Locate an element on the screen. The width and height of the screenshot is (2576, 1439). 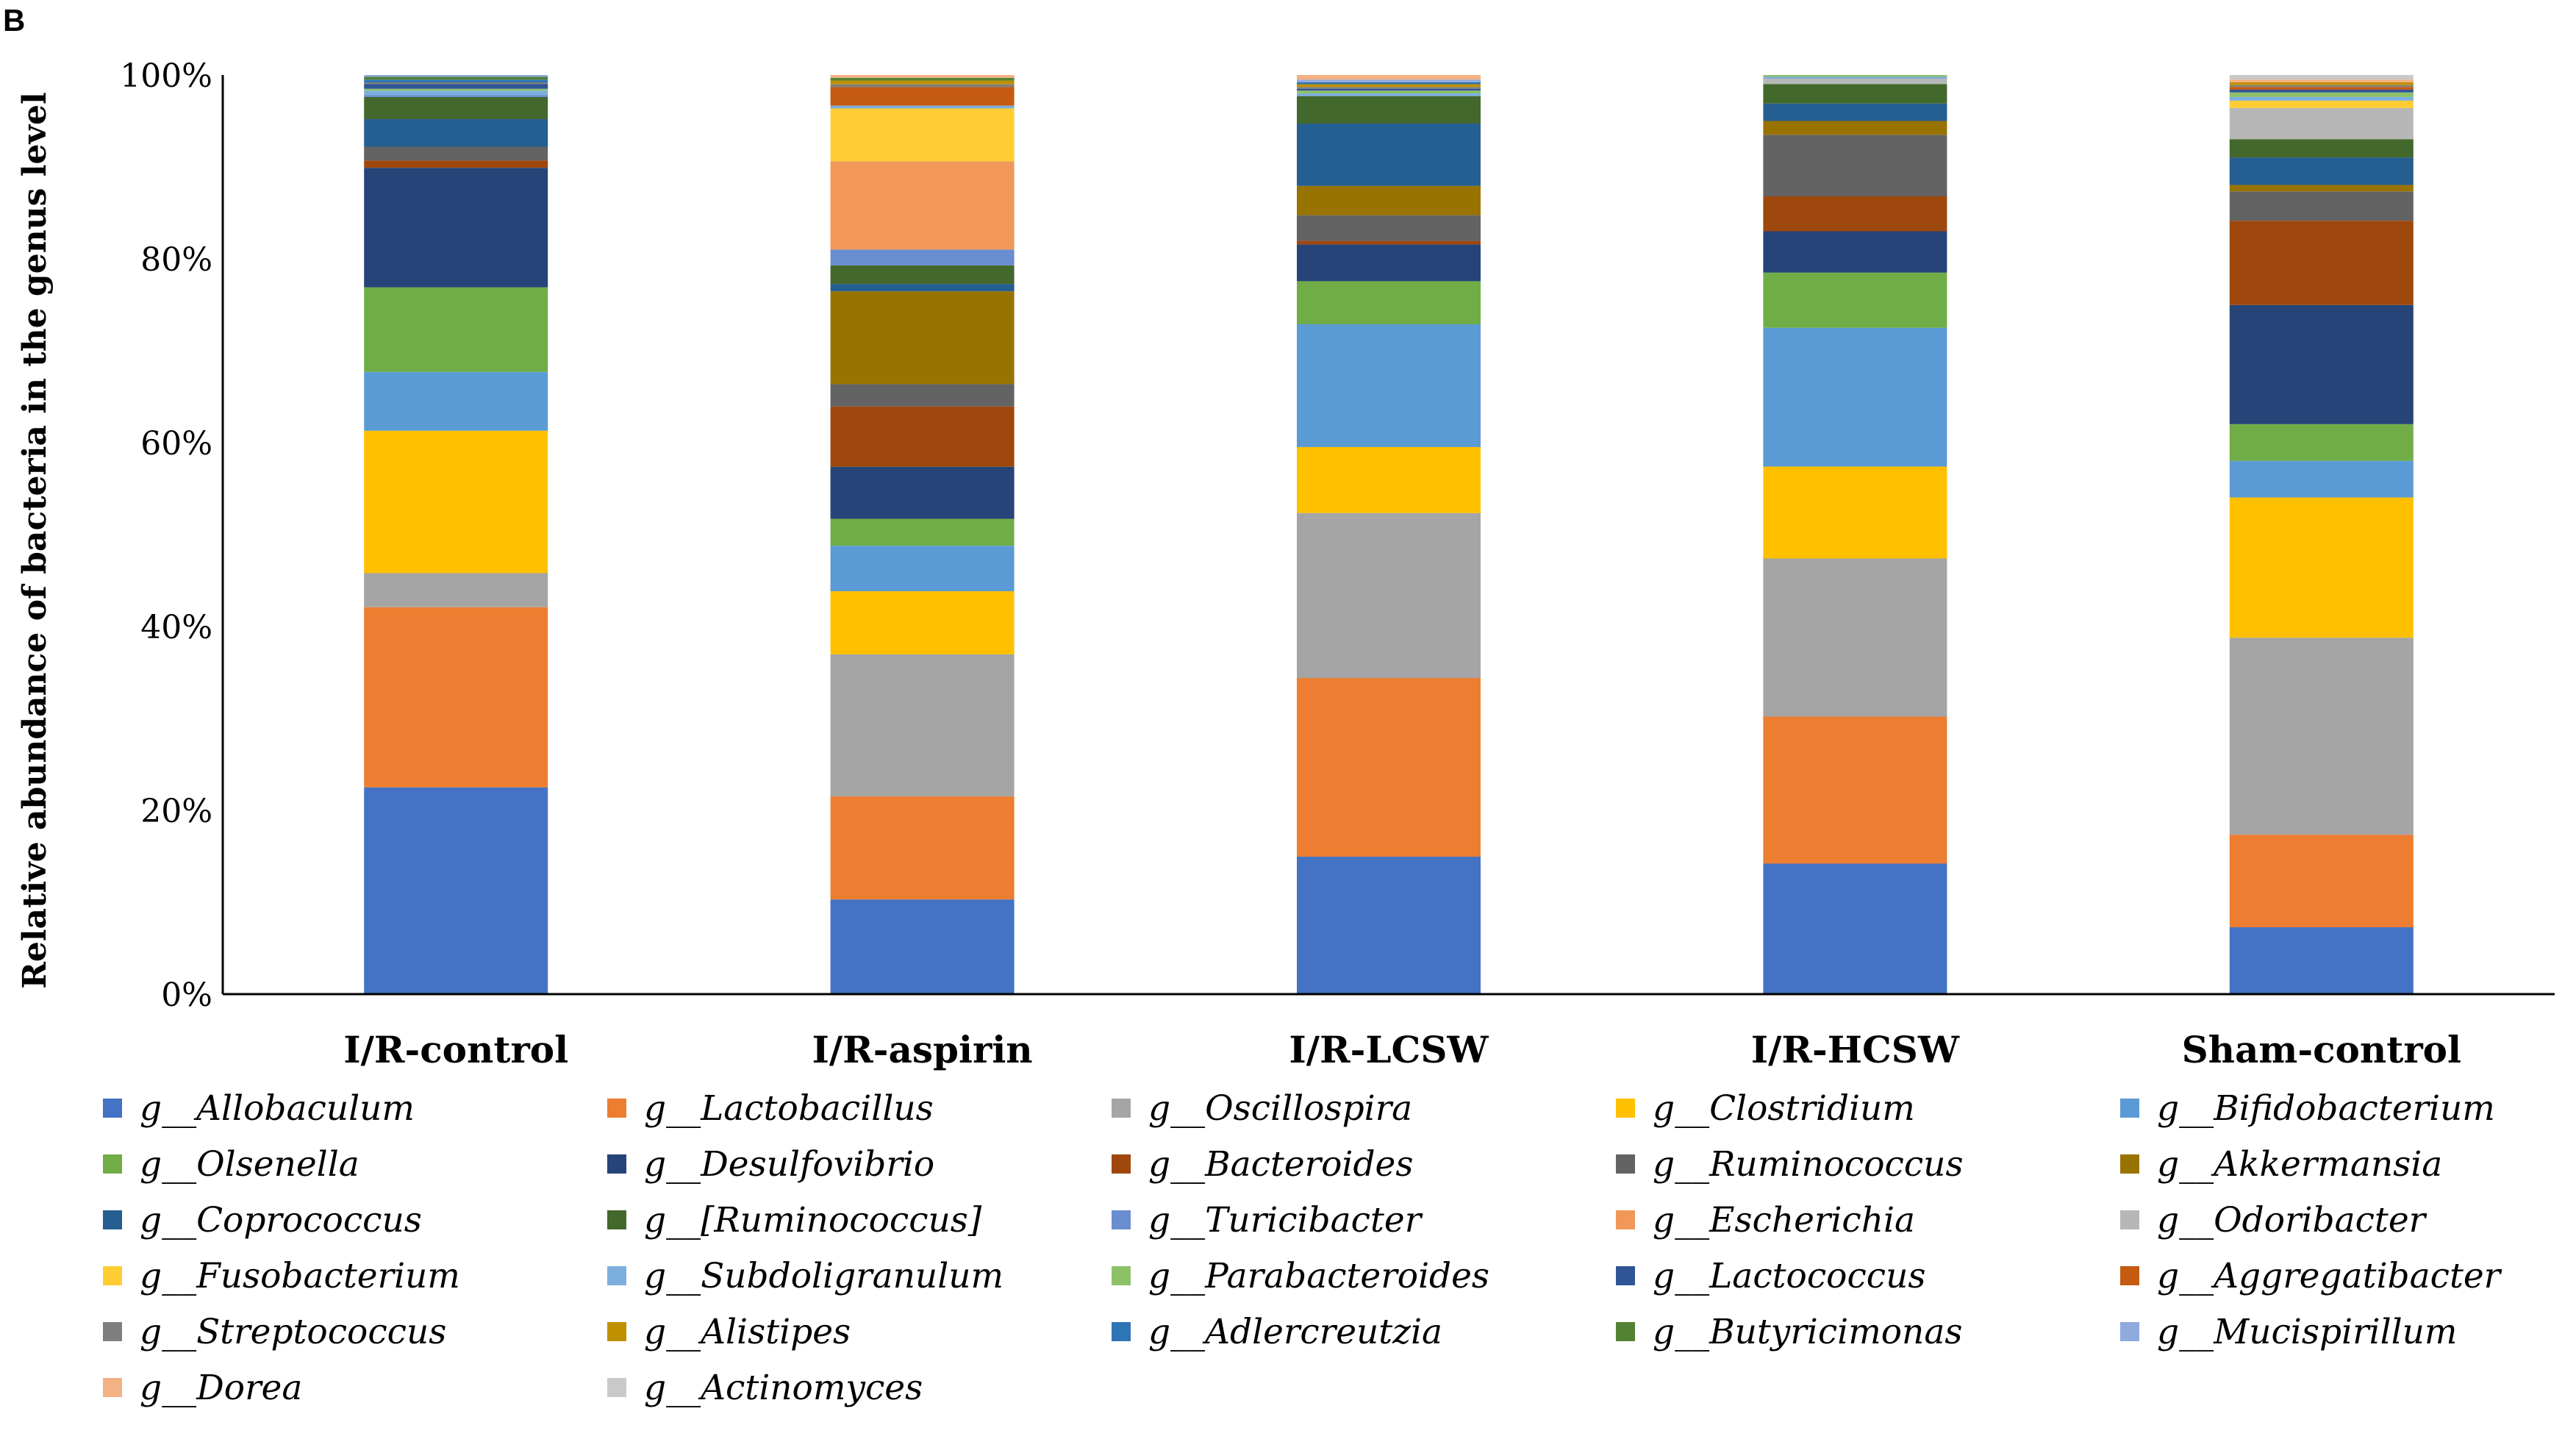
legend-label: g__Clostridium is located at coordinates (1784, 1108).